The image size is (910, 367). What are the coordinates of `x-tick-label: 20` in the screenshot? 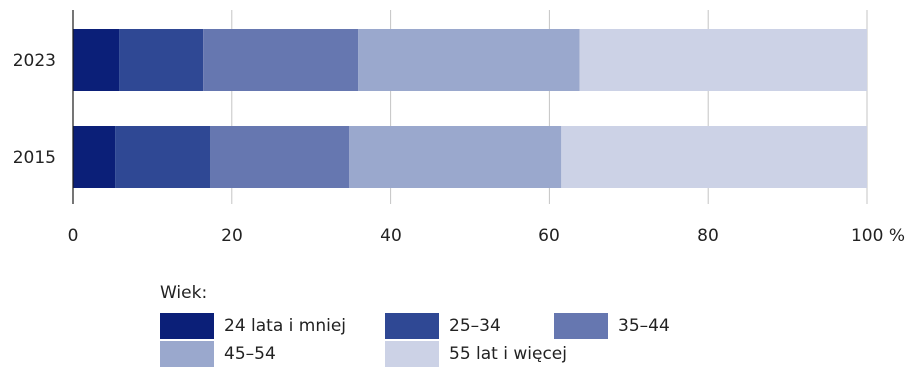 It's located at (232, 236).